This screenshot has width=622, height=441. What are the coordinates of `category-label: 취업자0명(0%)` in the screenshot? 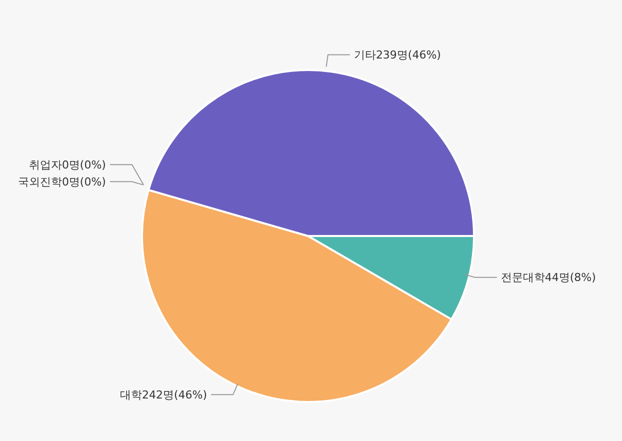 It's located at (67, 165).